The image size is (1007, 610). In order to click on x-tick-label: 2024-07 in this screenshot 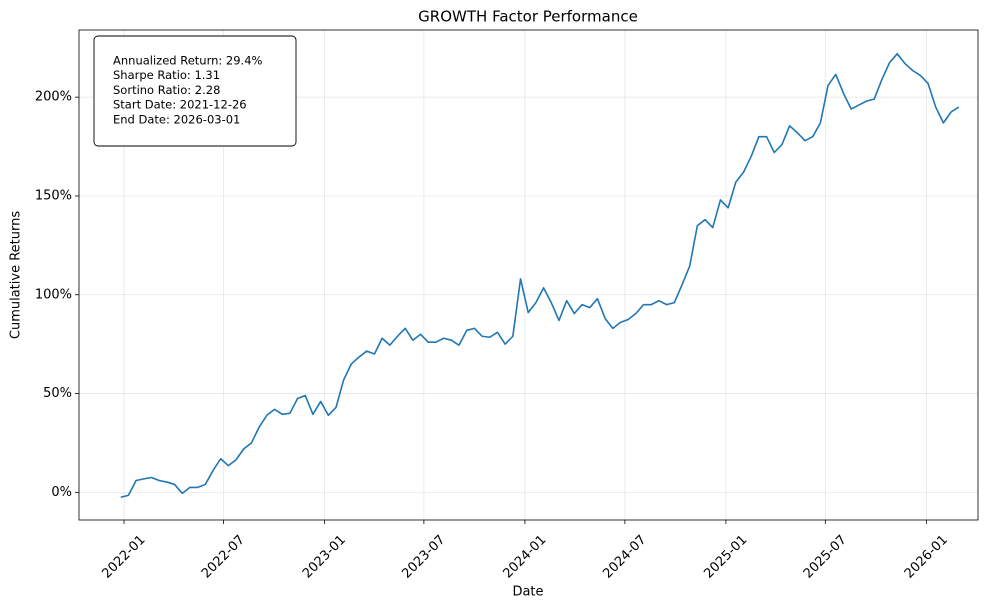, I will do `click(624, 556)`.